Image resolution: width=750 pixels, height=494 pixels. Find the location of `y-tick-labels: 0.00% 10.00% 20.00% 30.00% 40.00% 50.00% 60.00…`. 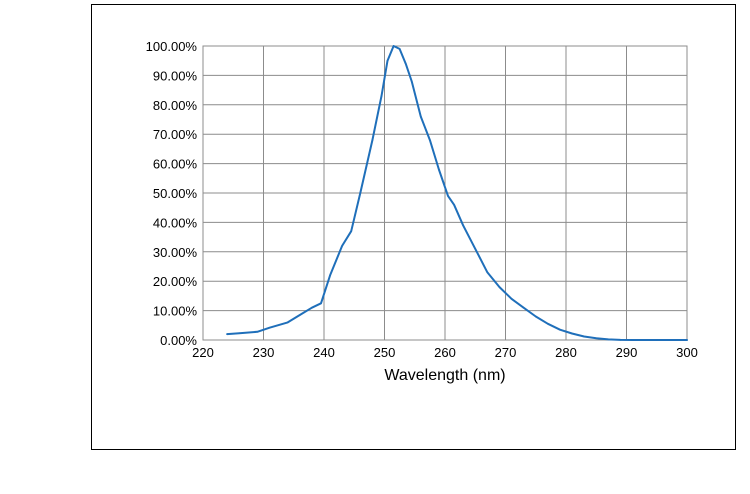

y-tick-labels: 0.00% 10.00% 20.00% 30.00% 40.00% 50.00% 60.00… is located at coordinates (172, 193).